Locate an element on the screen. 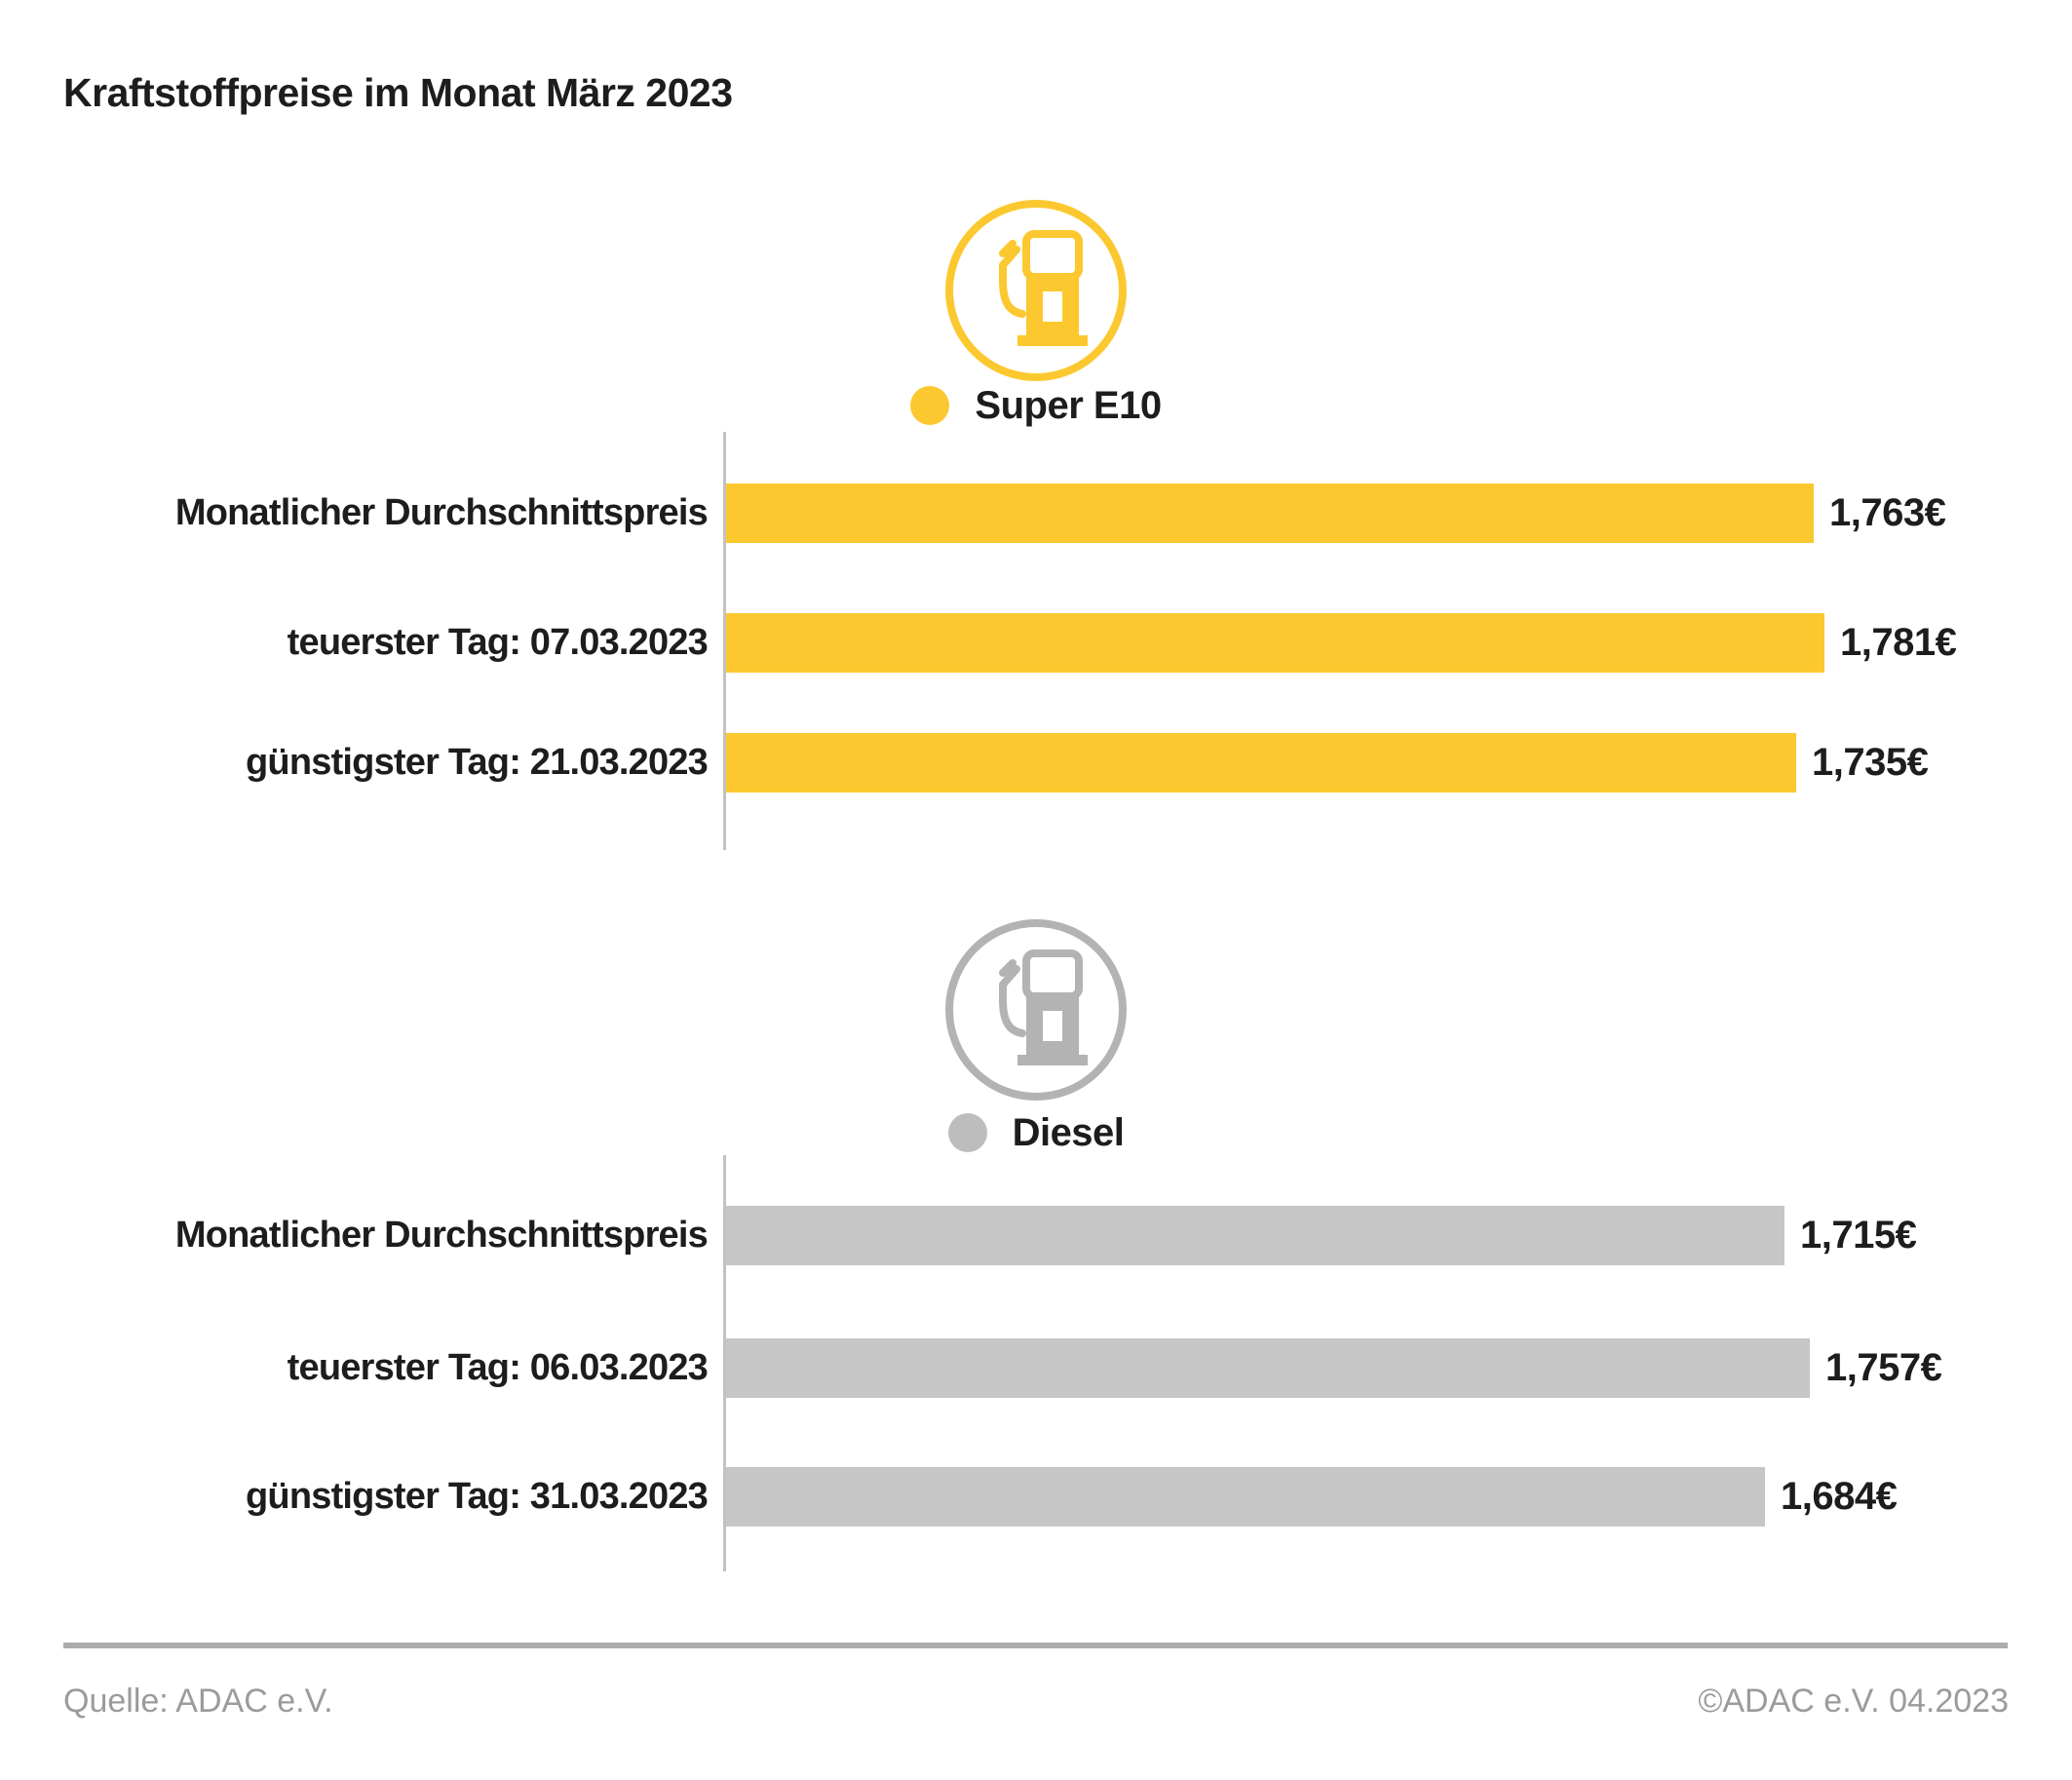  bar-row: teuerster Tag: 06.03.2023 1,757€ is located at coordinates (1036, 1368).